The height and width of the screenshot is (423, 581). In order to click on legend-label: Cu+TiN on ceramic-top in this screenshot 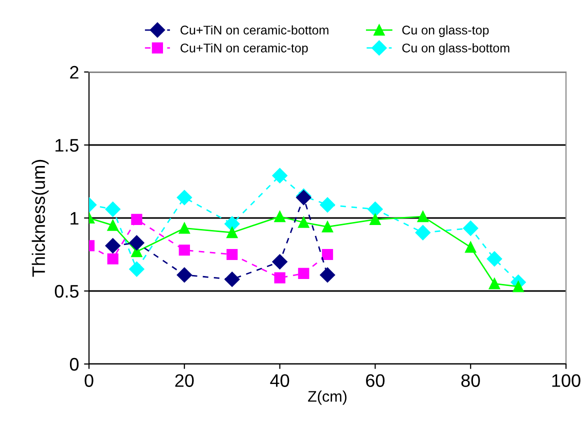, I will do `click(244, 49)`.